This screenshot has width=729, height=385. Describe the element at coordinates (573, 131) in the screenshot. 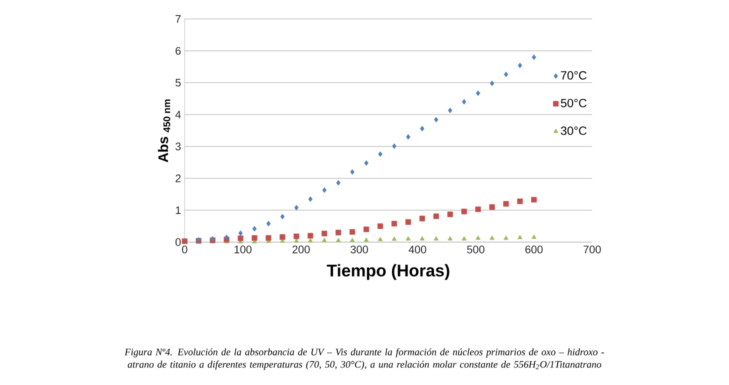

I see `legend-label: 30°C` at that location.